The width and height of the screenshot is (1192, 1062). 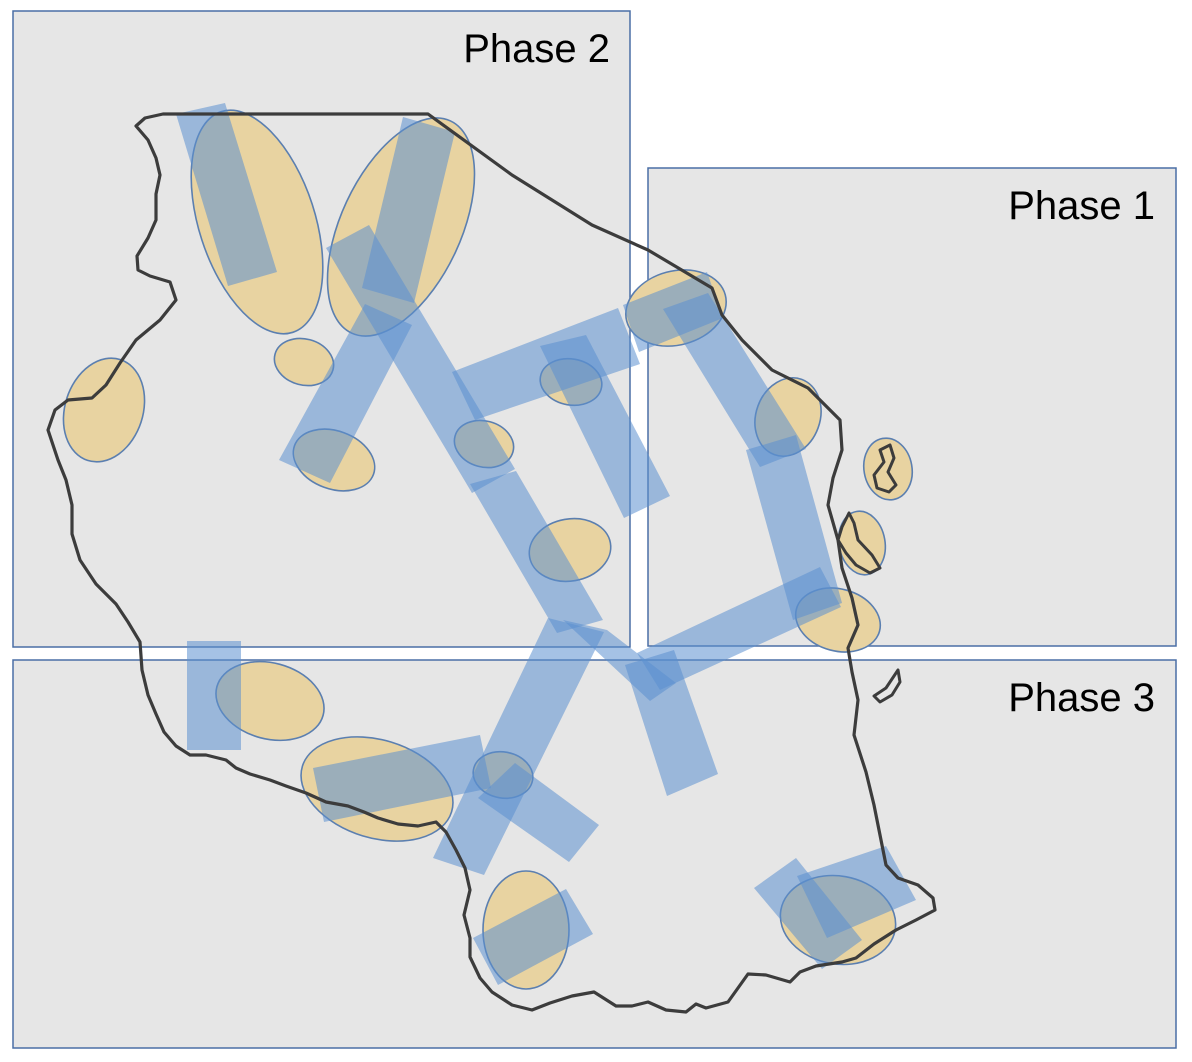 I want to click on island-mafia, so click(x=887, y=686).